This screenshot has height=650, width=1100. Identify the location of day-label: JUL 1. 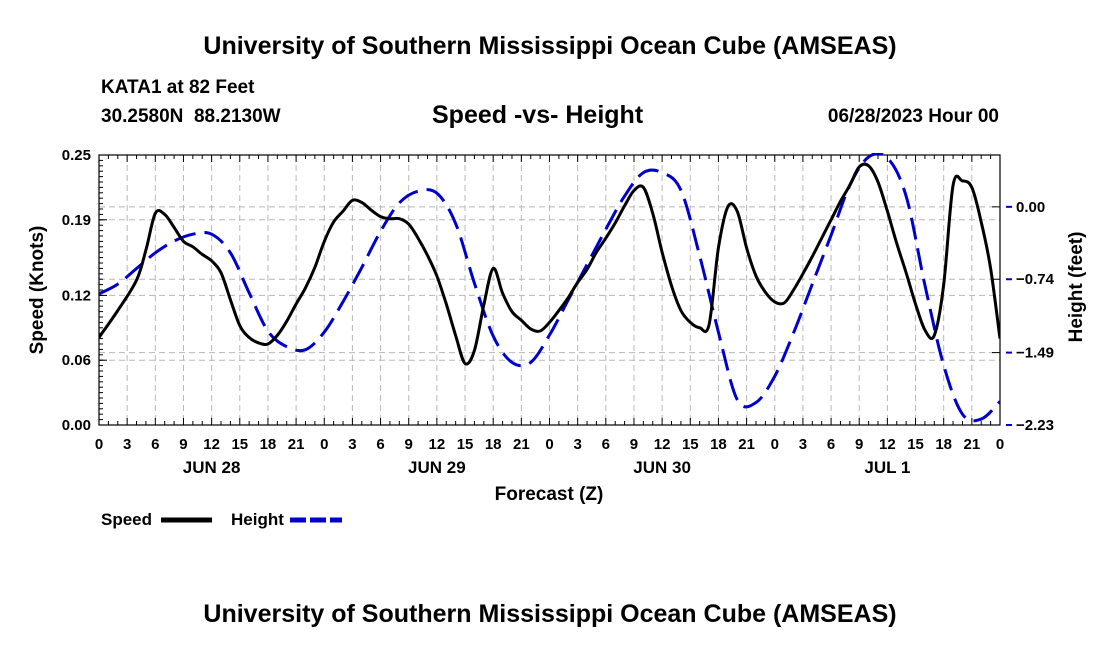
(887, 467).